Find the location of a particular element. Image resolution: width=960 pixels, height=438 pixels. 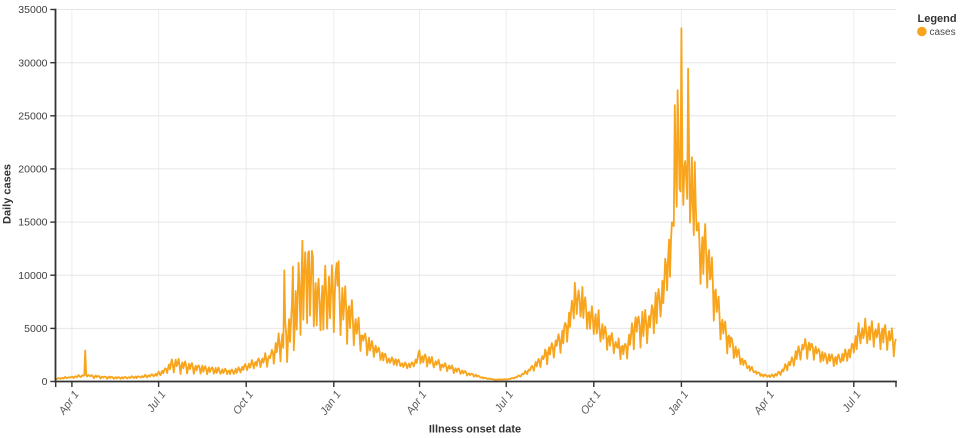

svg-text: 10000 is located at coordinates (32, 276).